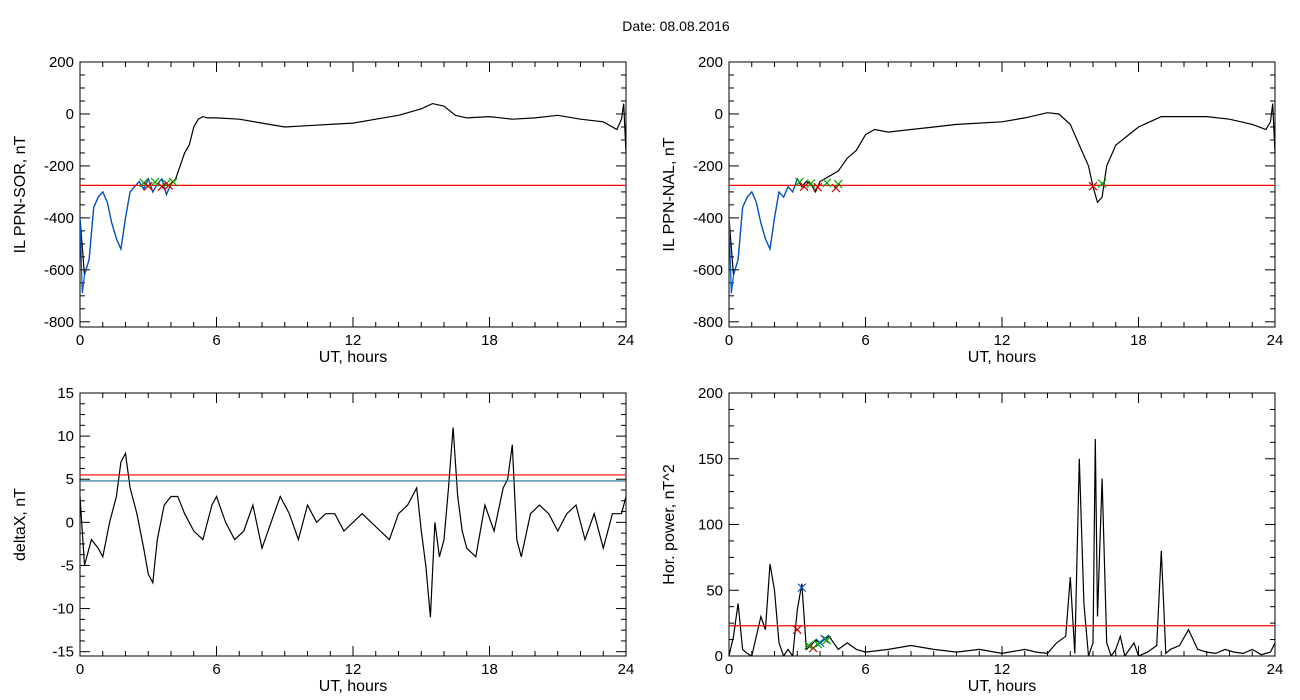  What do you see at coordinates (714, 590) in the screenshot?
I see `y-tick-label: 50` at bounding box center [714, 590].